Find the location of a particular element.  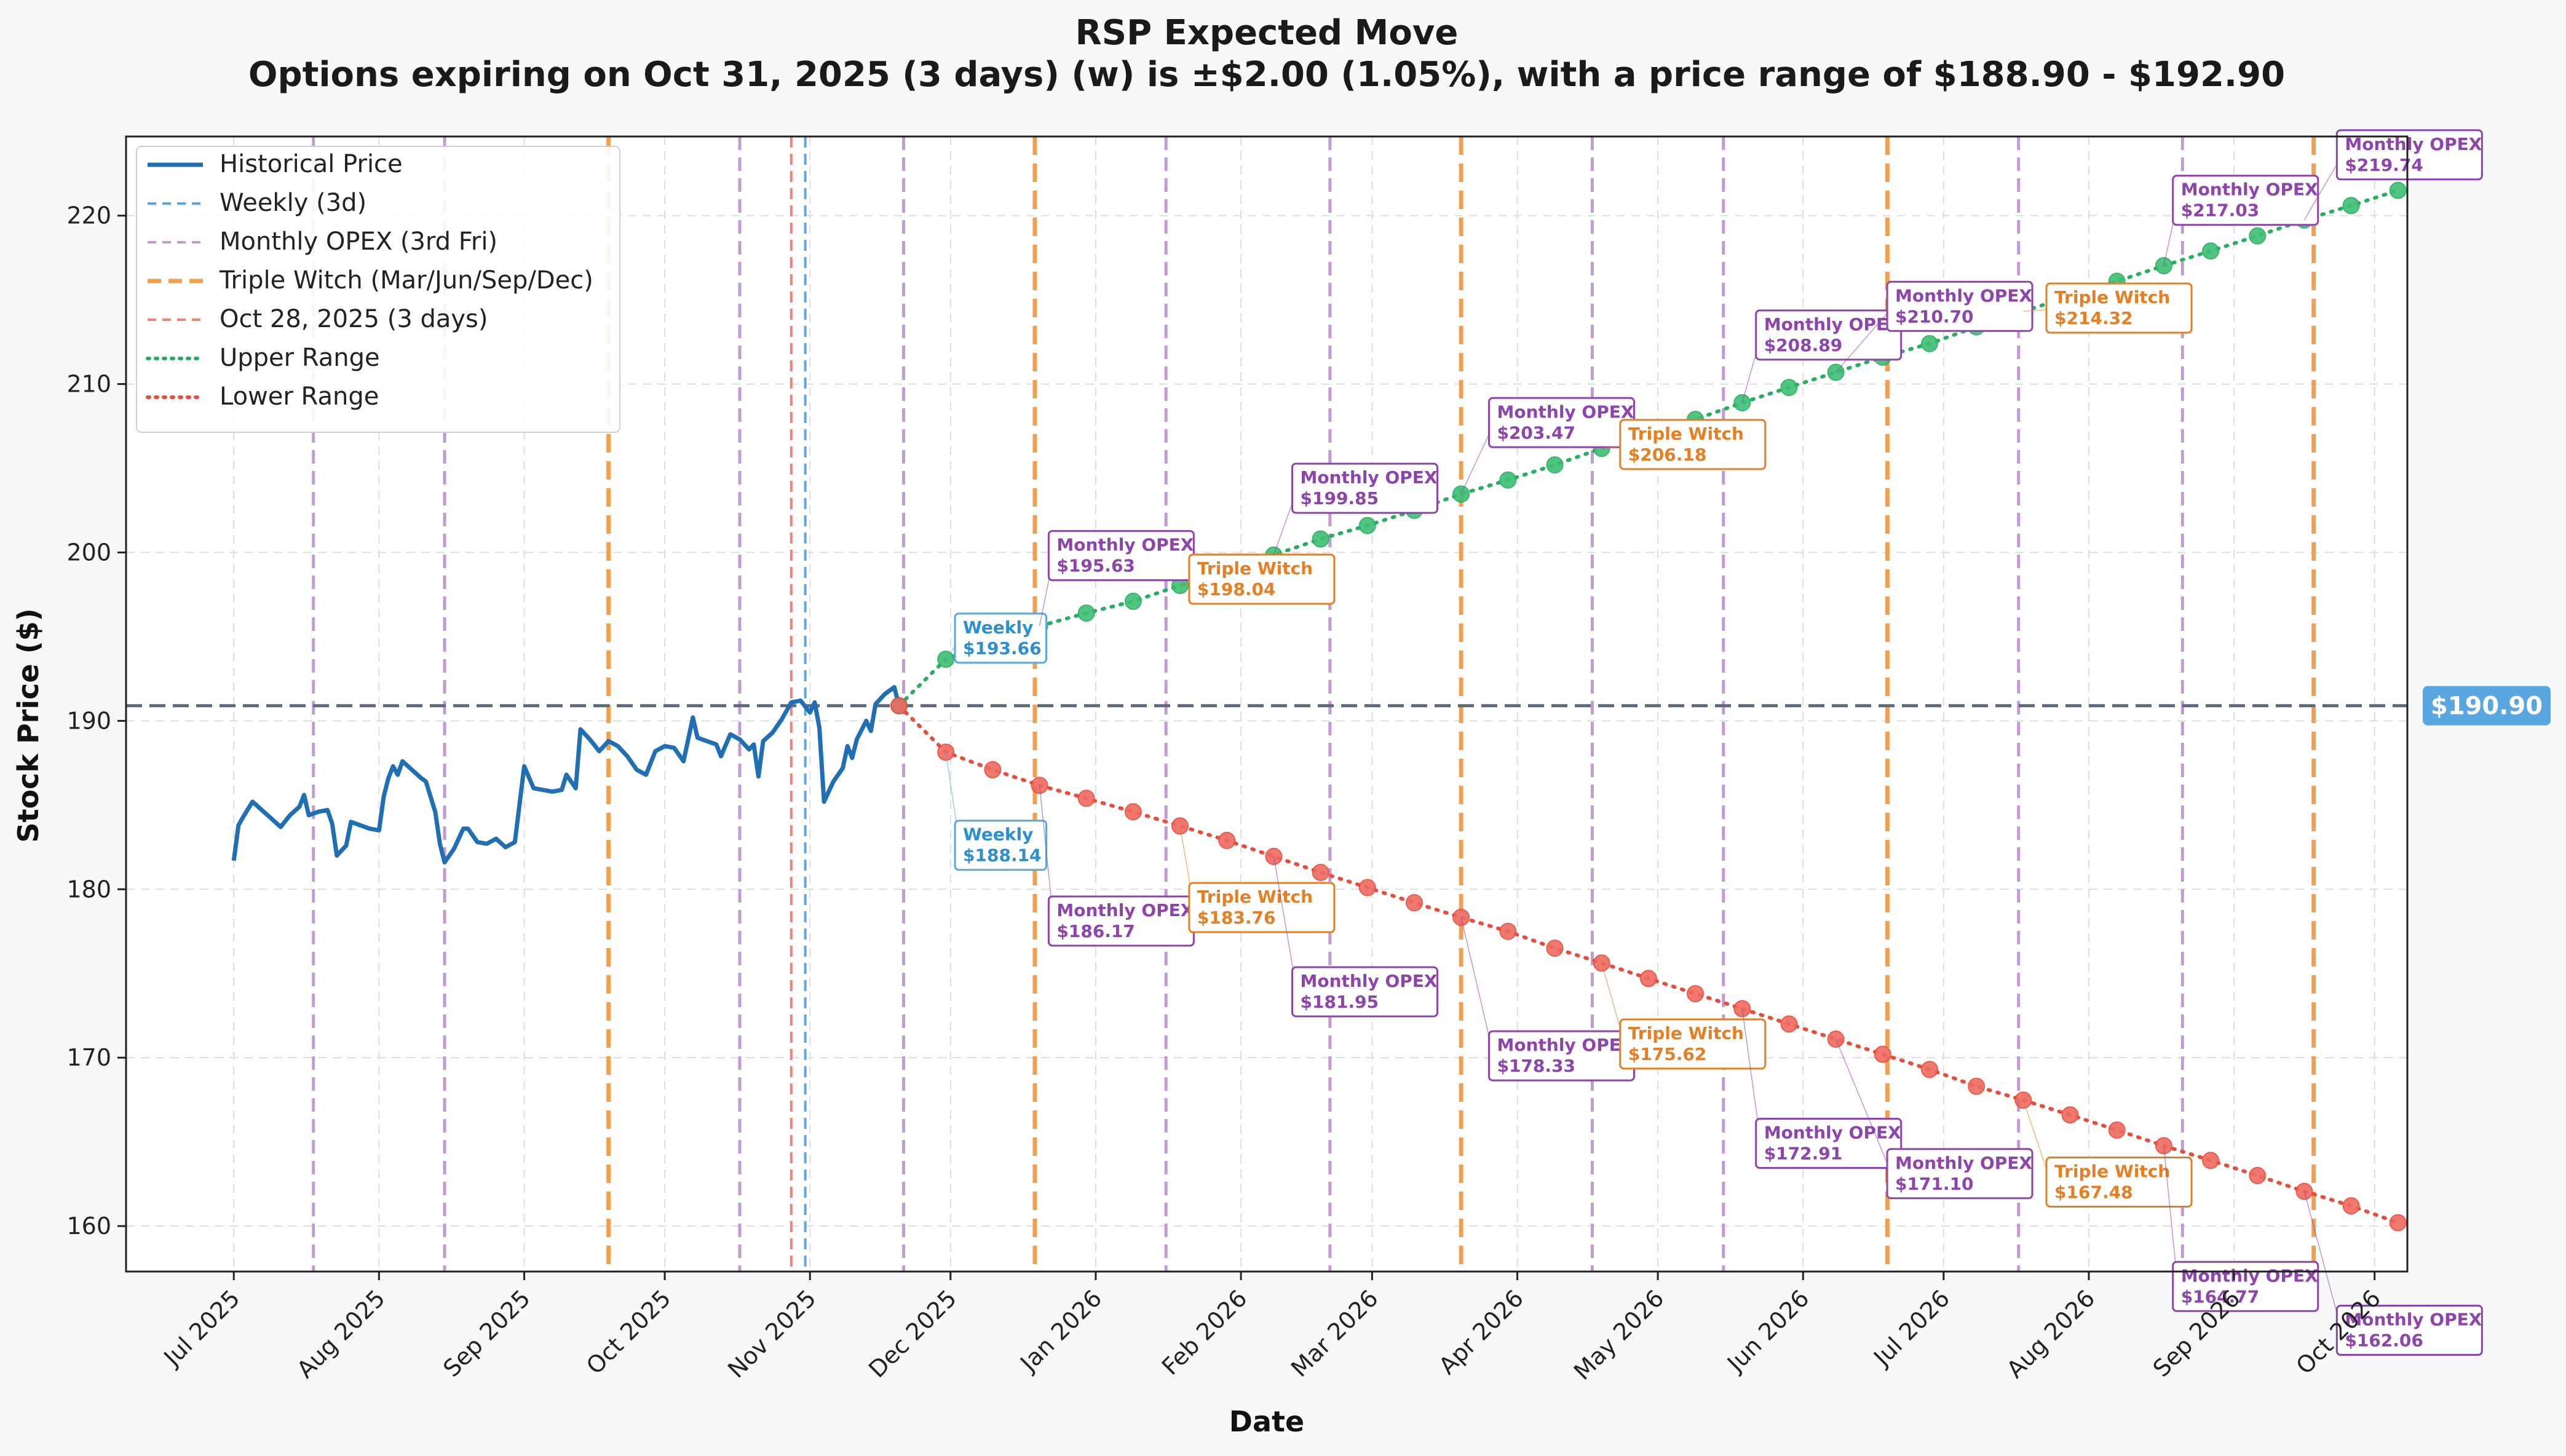

annotation-value: $214.32 is located at coordinates (2093, 318).